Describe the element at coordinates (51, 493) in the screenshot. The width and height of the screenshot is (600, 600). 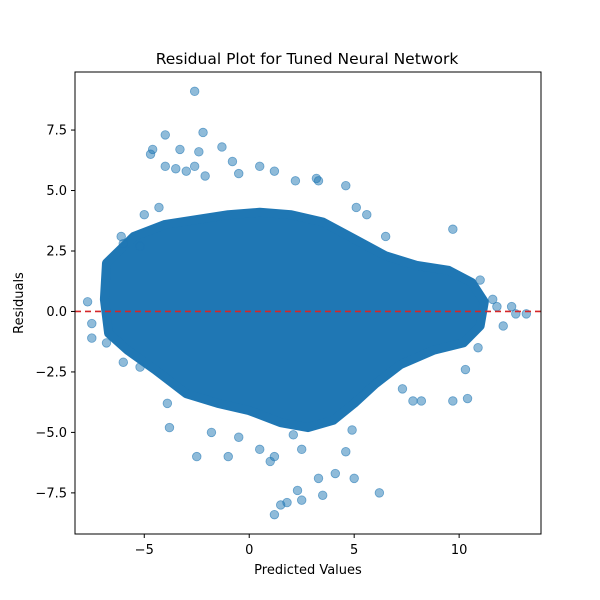
I see `y-tick-label: −7.5` at that location.